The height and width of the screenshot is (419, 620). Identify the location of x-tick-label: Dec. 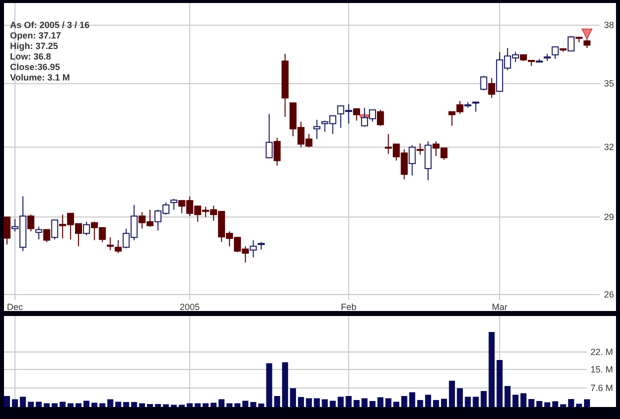
(15, 307).